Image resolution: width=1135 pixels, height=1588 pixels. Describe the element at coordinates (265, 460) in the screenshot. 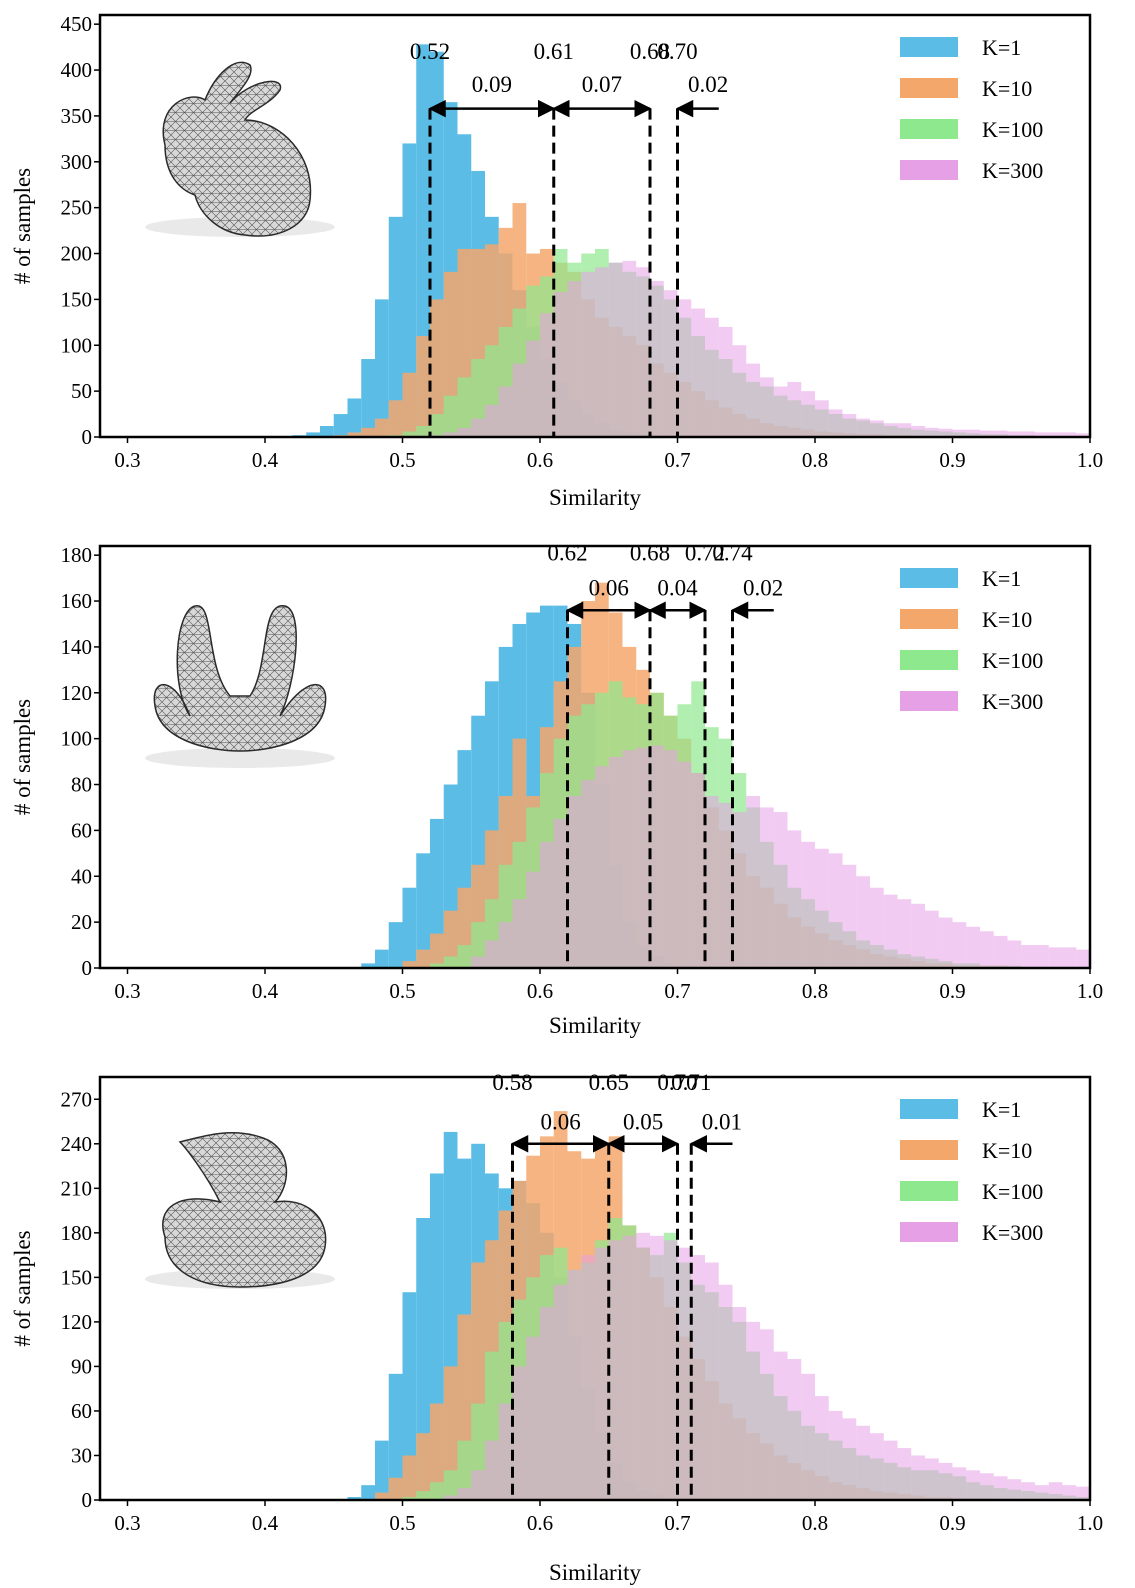

I see `x-tick-label: 0.4` at that location.